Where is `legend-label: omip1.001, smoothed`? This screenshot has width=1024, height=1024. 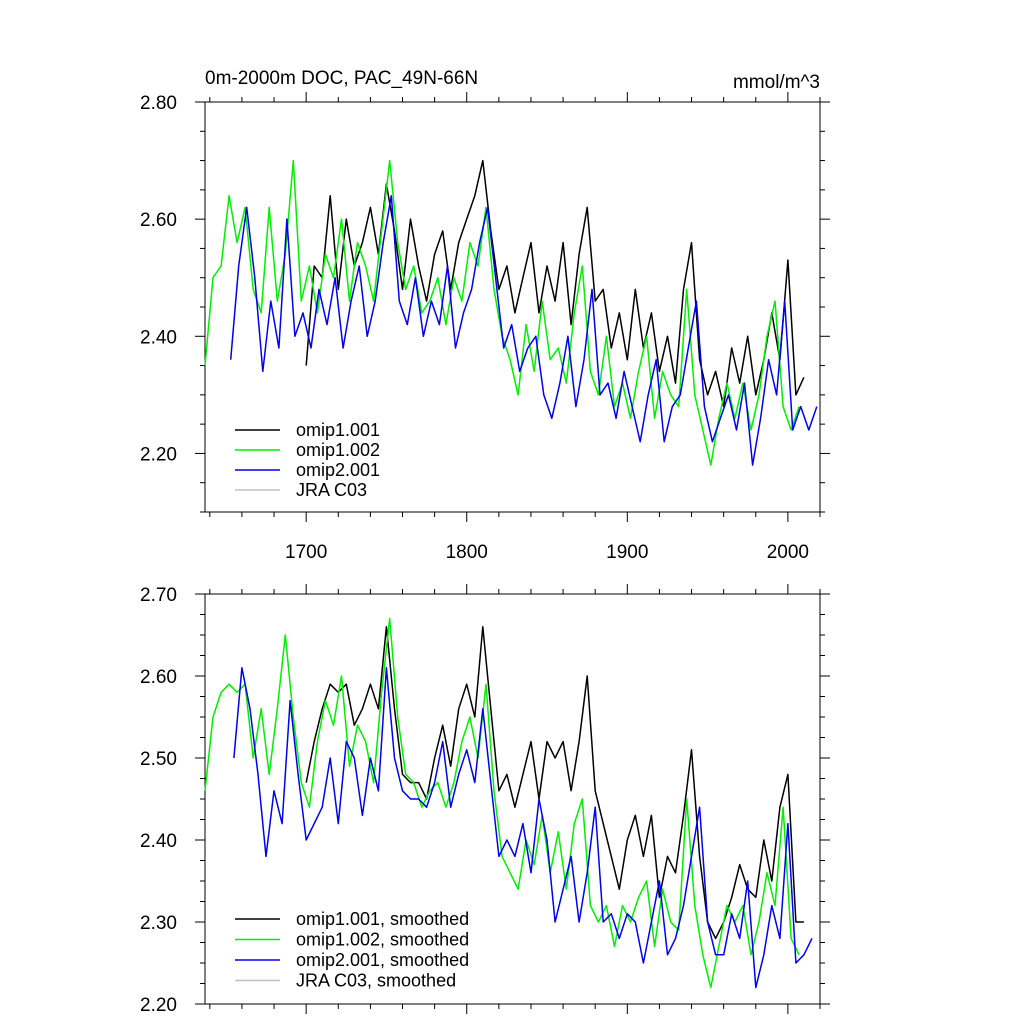 legend-label: omip1.001, smoothed is located at coordinates (382, 919).